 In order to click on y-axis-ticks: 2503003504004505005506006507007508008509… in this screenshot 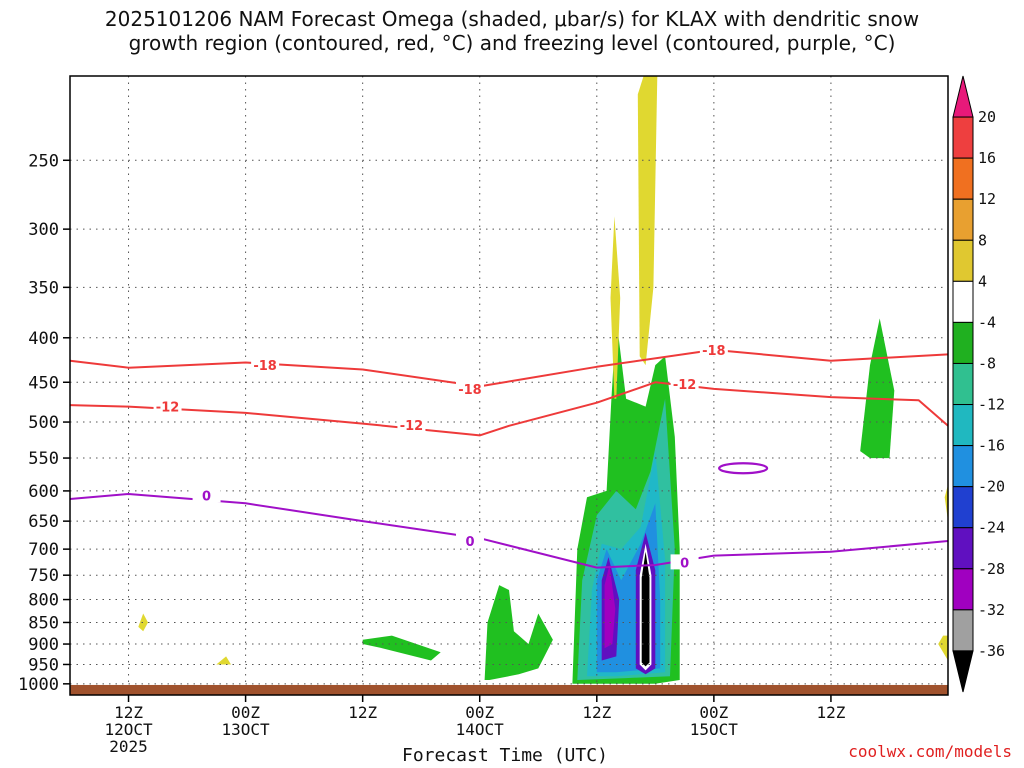, I will do `click(44, 423)`.